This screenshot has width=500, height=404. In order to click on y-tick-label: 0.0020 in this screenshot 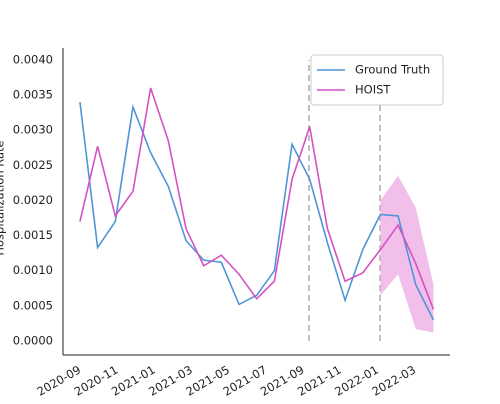, I will do `click(33, 200)`.